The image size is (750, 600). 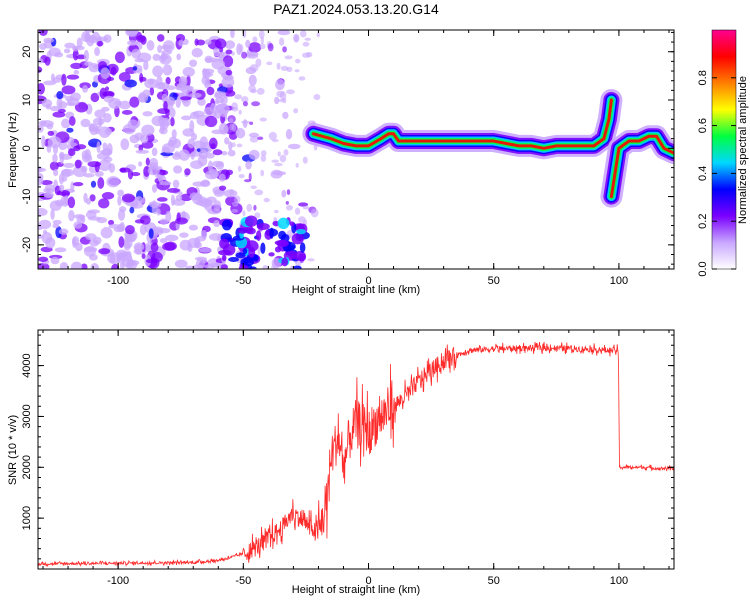 What do you see at coordinates (619, 581) in the screenshot?
I see `snr-x-tick-label: 100` at bounding box center [619, 581].